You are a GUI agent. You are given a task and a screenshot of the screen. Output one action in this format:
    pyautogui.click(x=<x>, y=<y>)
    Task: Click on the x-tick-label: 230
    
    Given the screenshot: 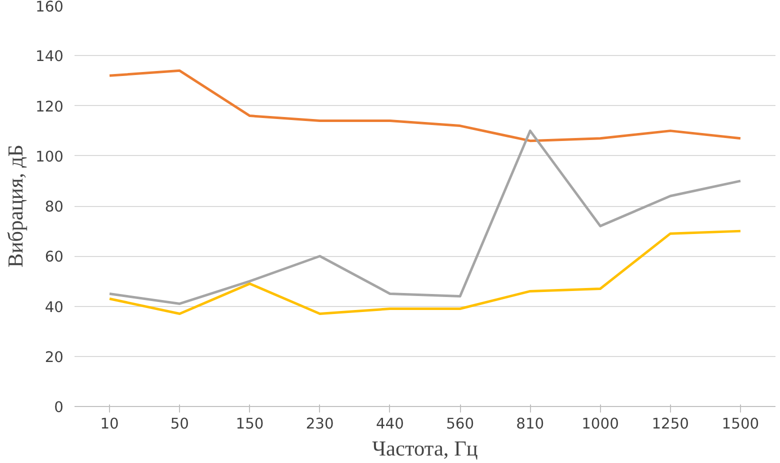 What is the action you would take?
    pyautogui.click(x=320, y=424)
    